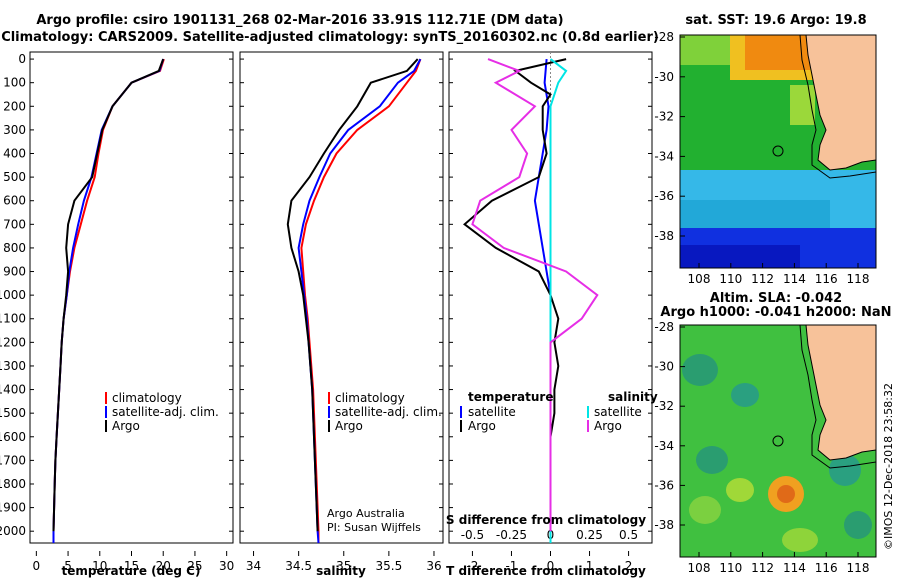 Image resolution: width=900 pixels, height=580 pixels. Describe the element at coordinates (779, 274) in the screenshot. I see `sst-lon-axis: 108 110 112 114 116 118` at that location.